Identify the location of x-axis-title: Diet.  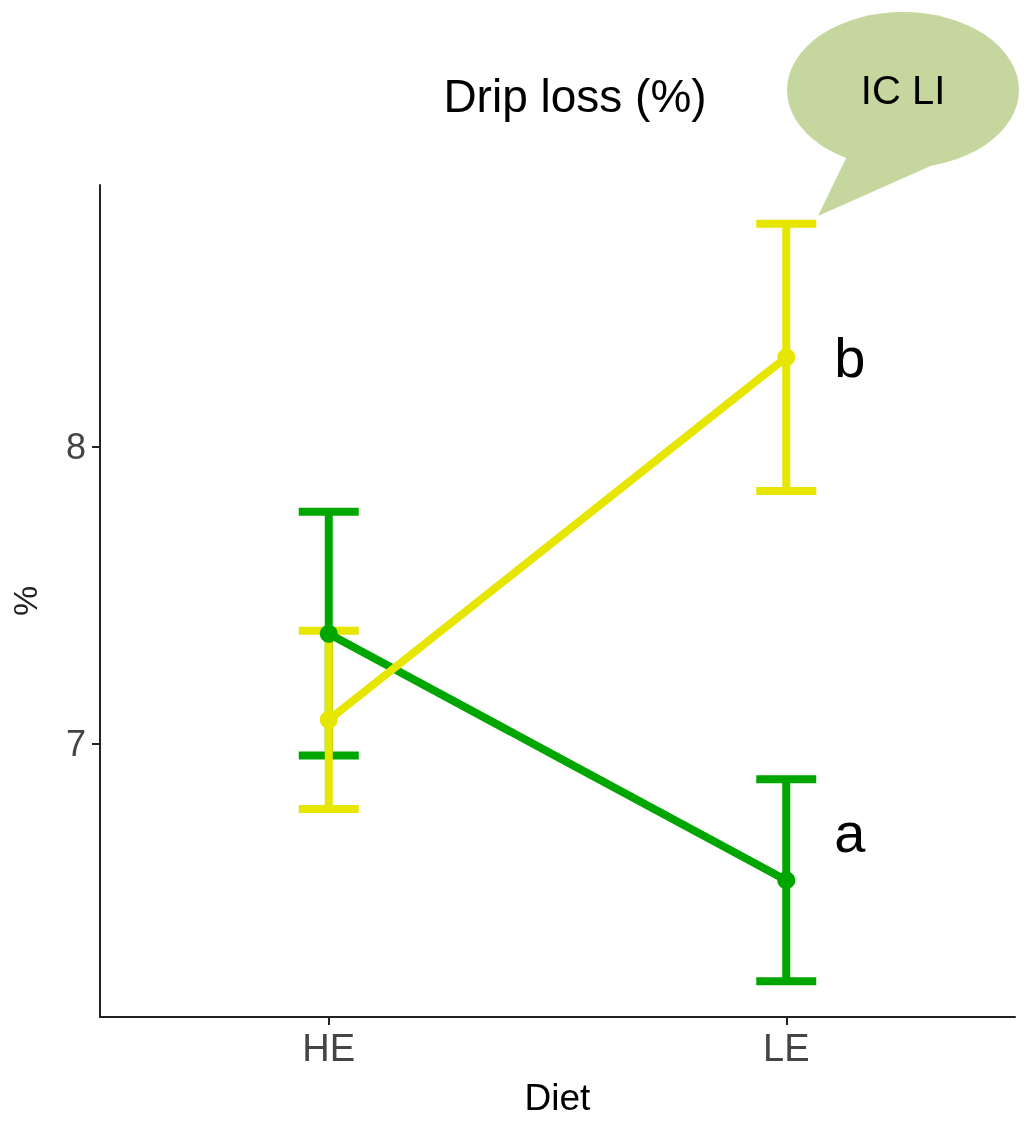
(558, 1097).